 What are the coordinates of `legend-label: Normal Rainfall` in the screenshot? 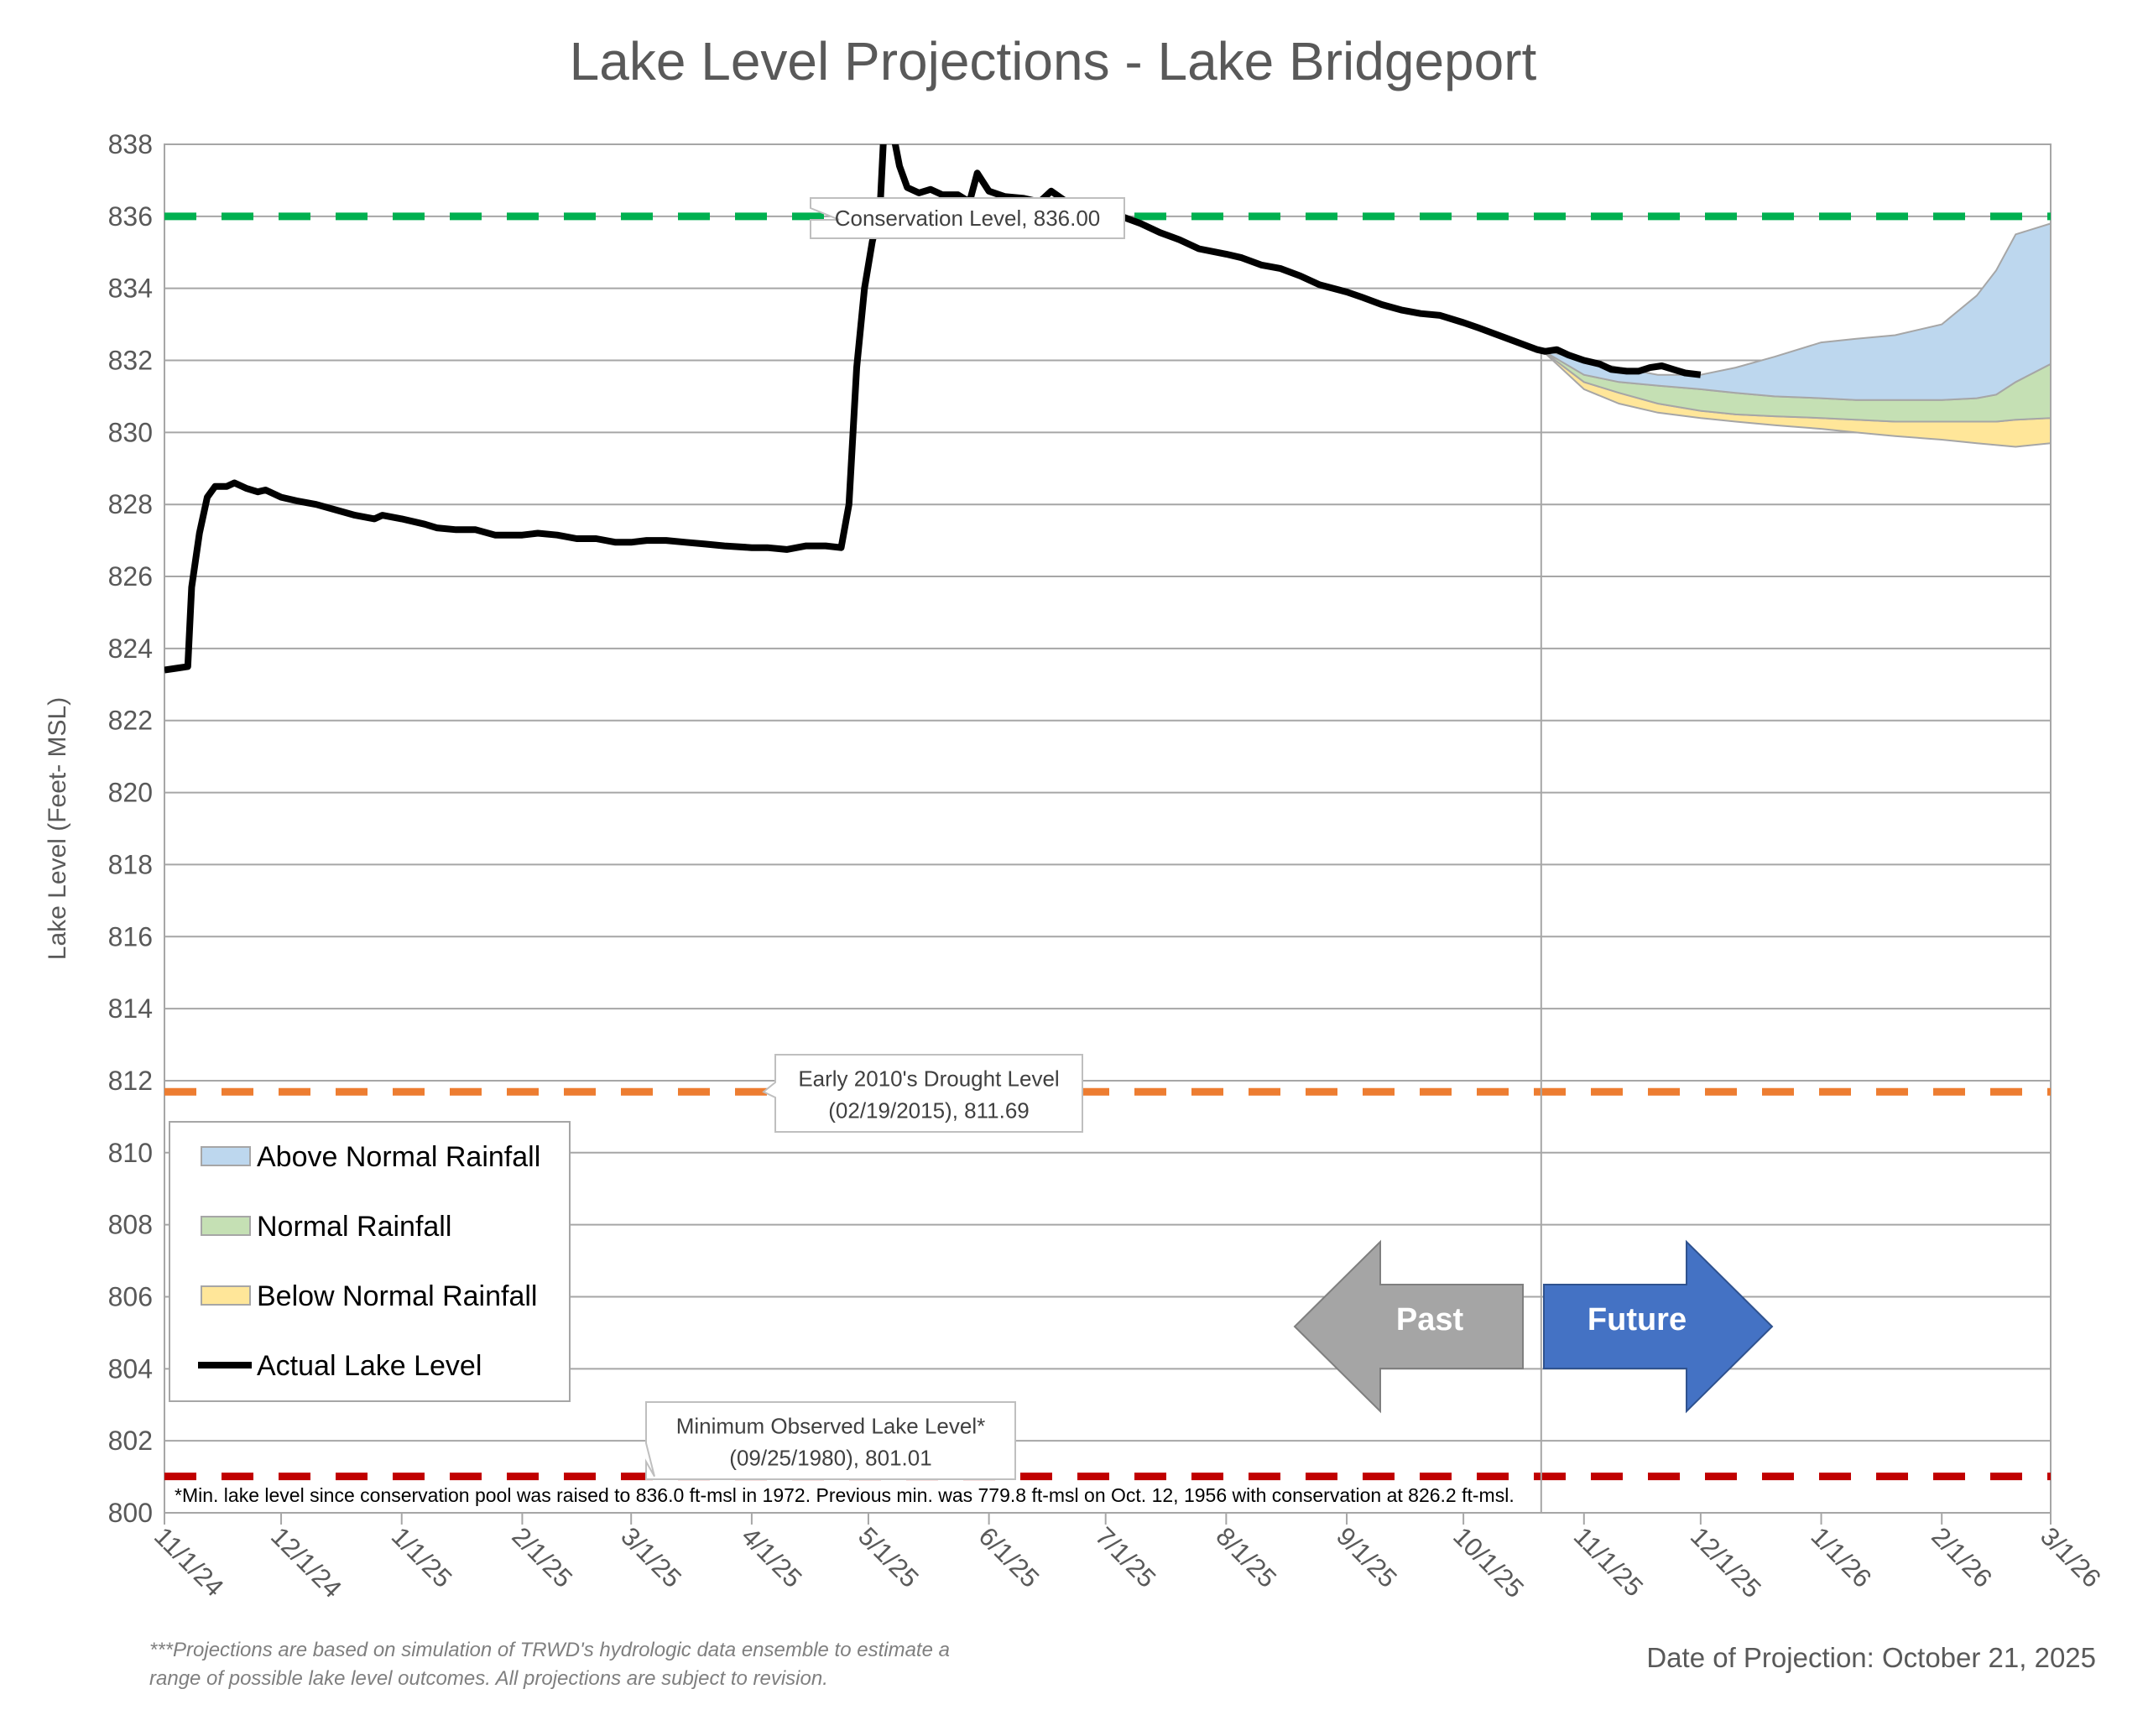 It's located at (354, 1227).